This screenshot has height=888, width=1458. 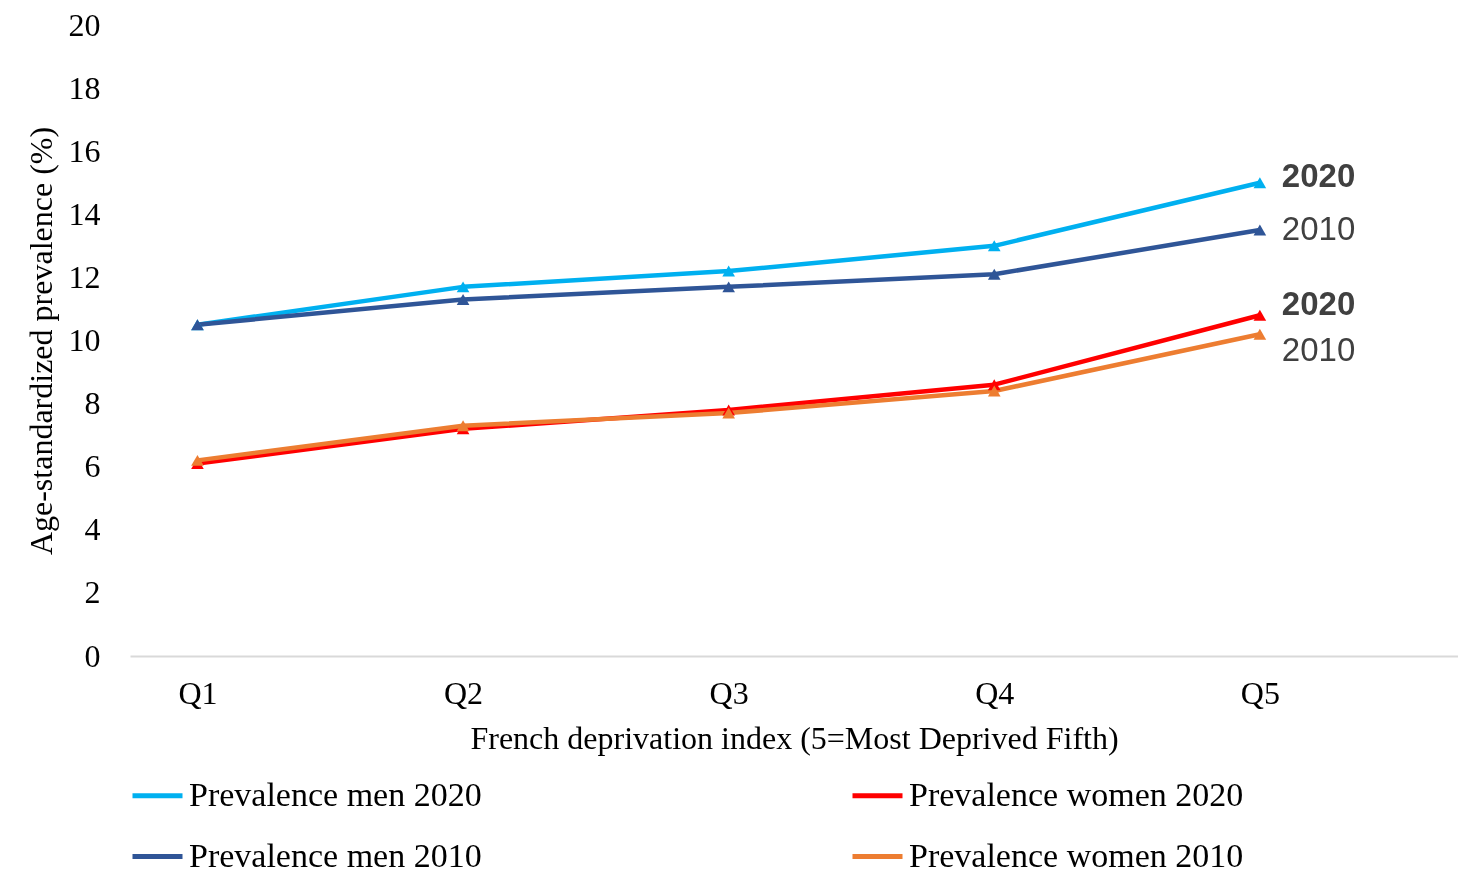 I want to click on legend-label: Prevalence women 2010, so click(x=1076, y=855).